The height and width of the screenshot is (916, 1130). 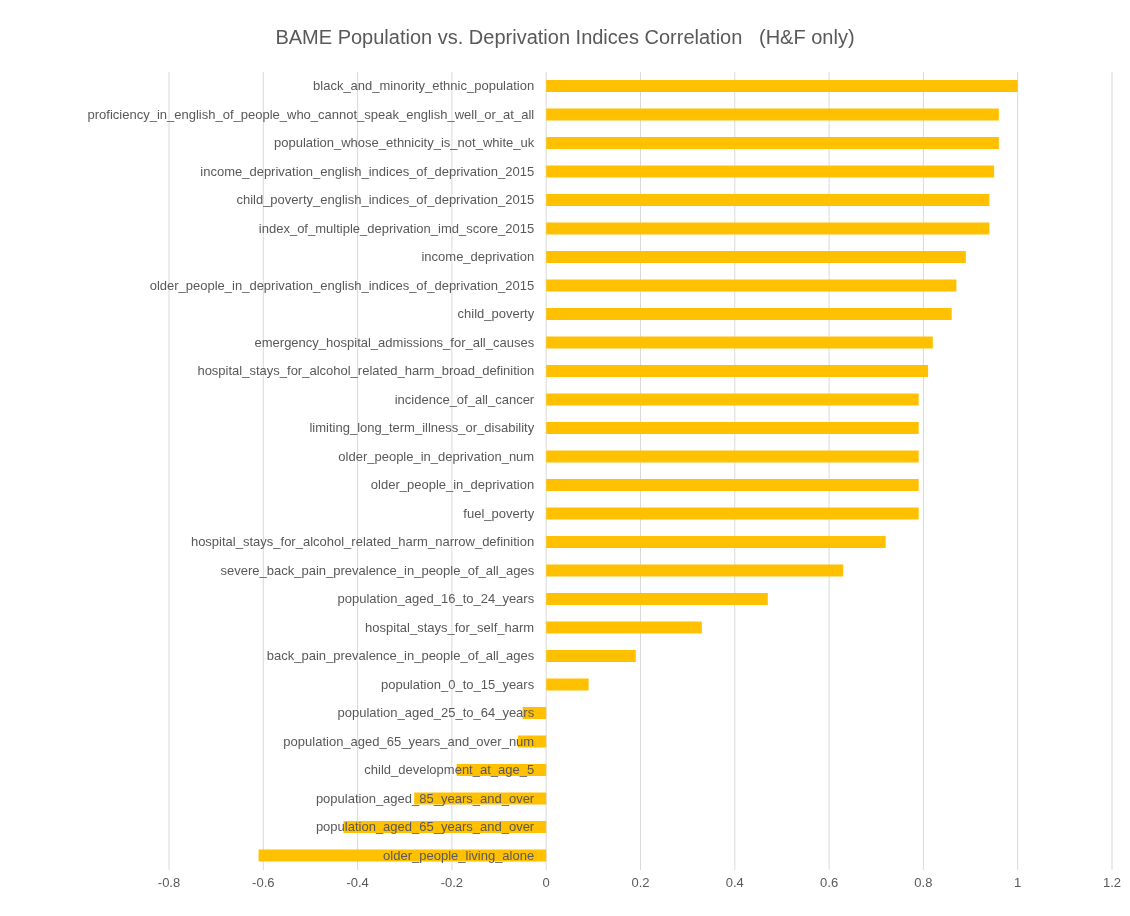 What do you see at coordinates (400, 656) in the screenshot?
I see `y-tick-label: back_pain_prevalence_in_people_of_all_ages` at bounding box center [400, 656].